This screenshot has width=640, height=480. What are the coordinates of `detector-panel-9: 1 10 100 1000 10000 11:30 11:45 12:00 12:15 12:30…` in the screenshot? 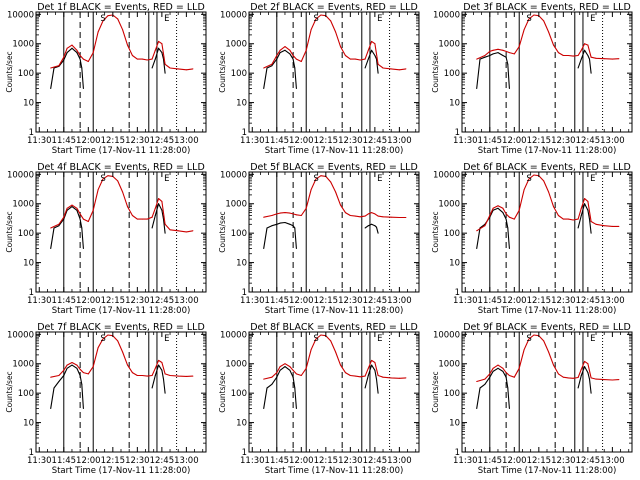 It's located at (532, 399).